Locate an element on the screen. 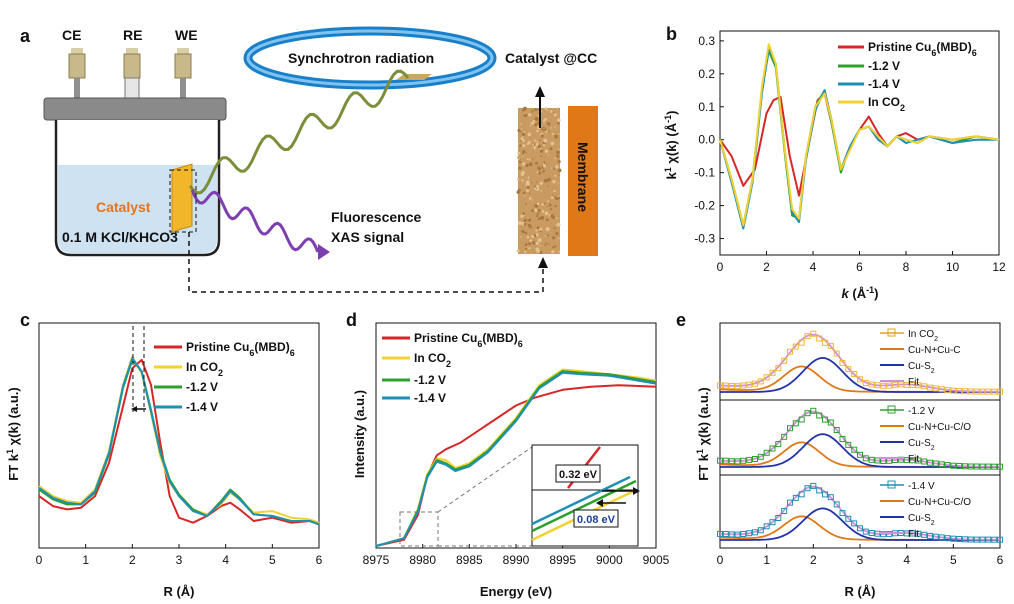 The height and width of the screenshot is (604, 1014). xray-beam-wave is located at coordinates (299, 132).